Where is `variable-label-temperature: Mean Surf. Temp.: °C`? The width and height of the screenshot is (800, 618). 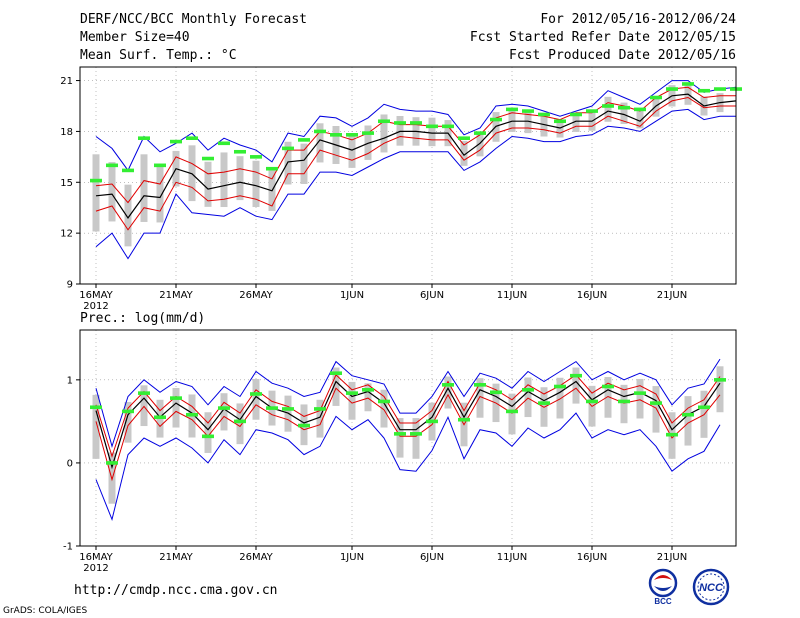
variable-label-temperature: Mean Surf. Temp.: °C is located at coordinates (158, 55).